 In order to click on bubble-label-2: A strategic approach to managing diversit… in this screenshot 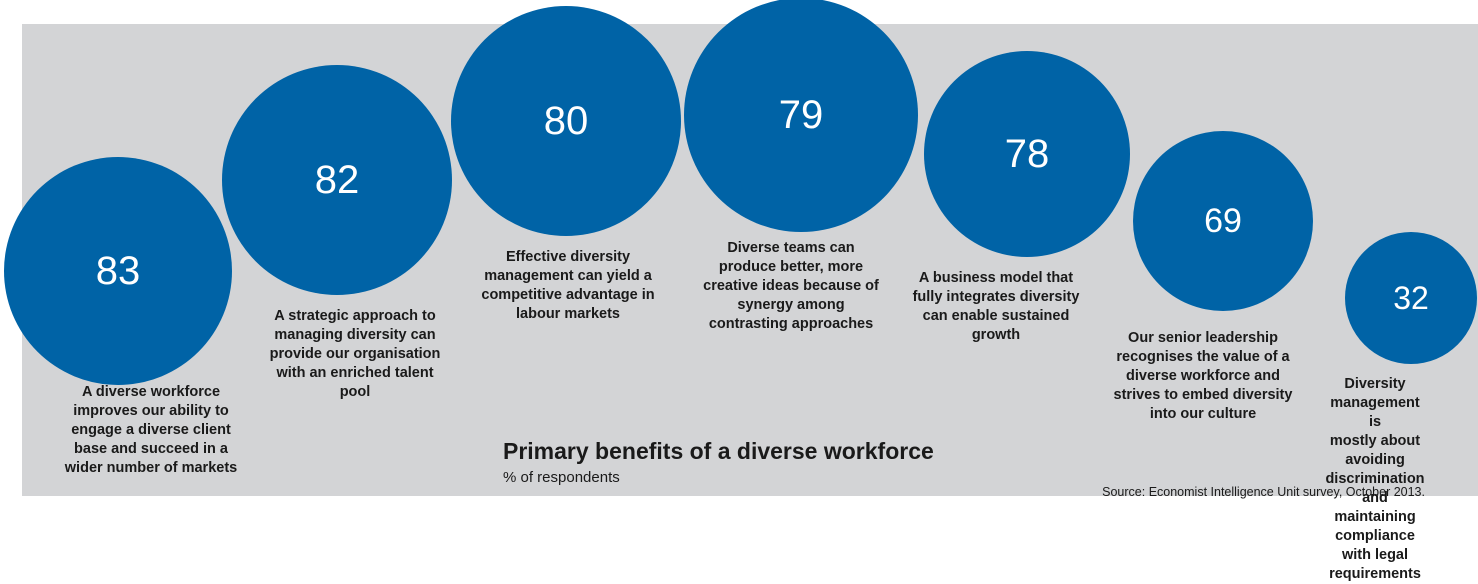, I will do `click(355, 354)`.